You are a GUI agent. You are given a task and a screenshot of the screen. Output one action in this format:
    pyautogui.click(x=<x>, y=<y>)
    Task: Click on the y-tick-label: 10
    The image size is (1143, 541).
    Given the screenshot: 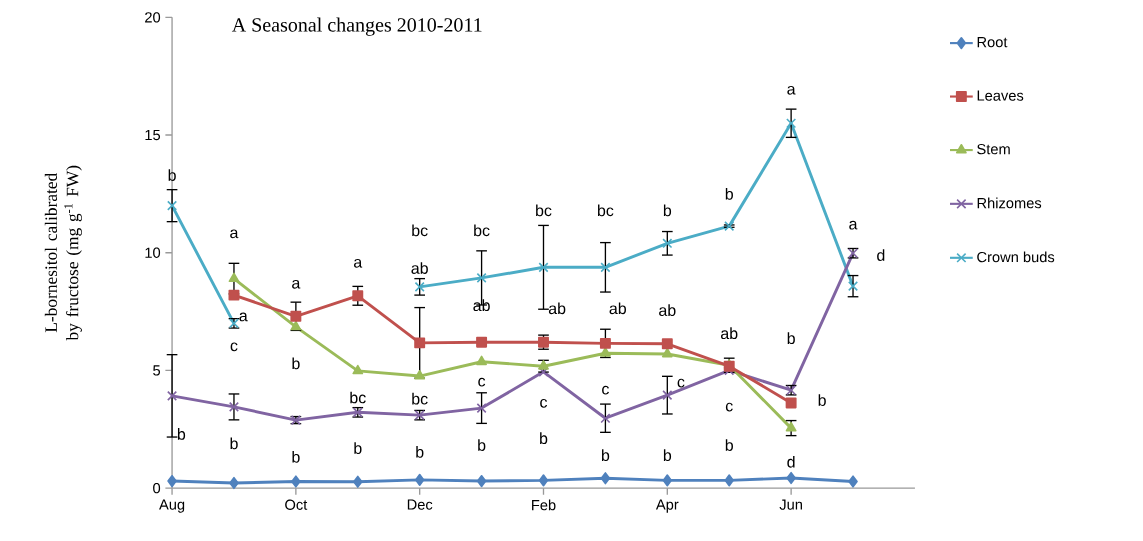 What is the action you would take?
    pyautogui.click(x=153, y=252)
    